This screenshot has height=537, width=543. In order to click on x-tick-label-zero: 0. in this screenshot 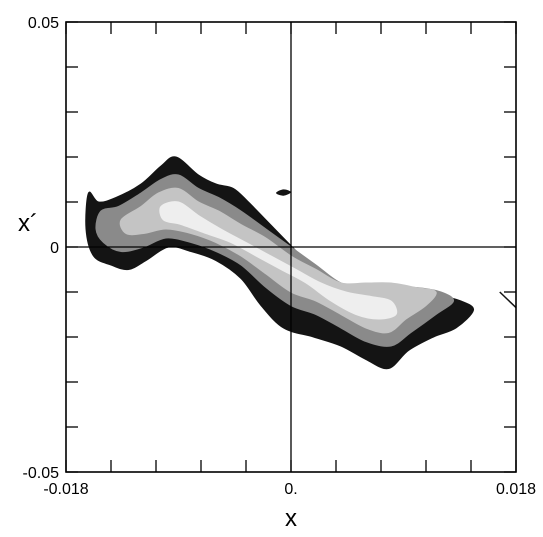, I will do `click(290, 489)`.